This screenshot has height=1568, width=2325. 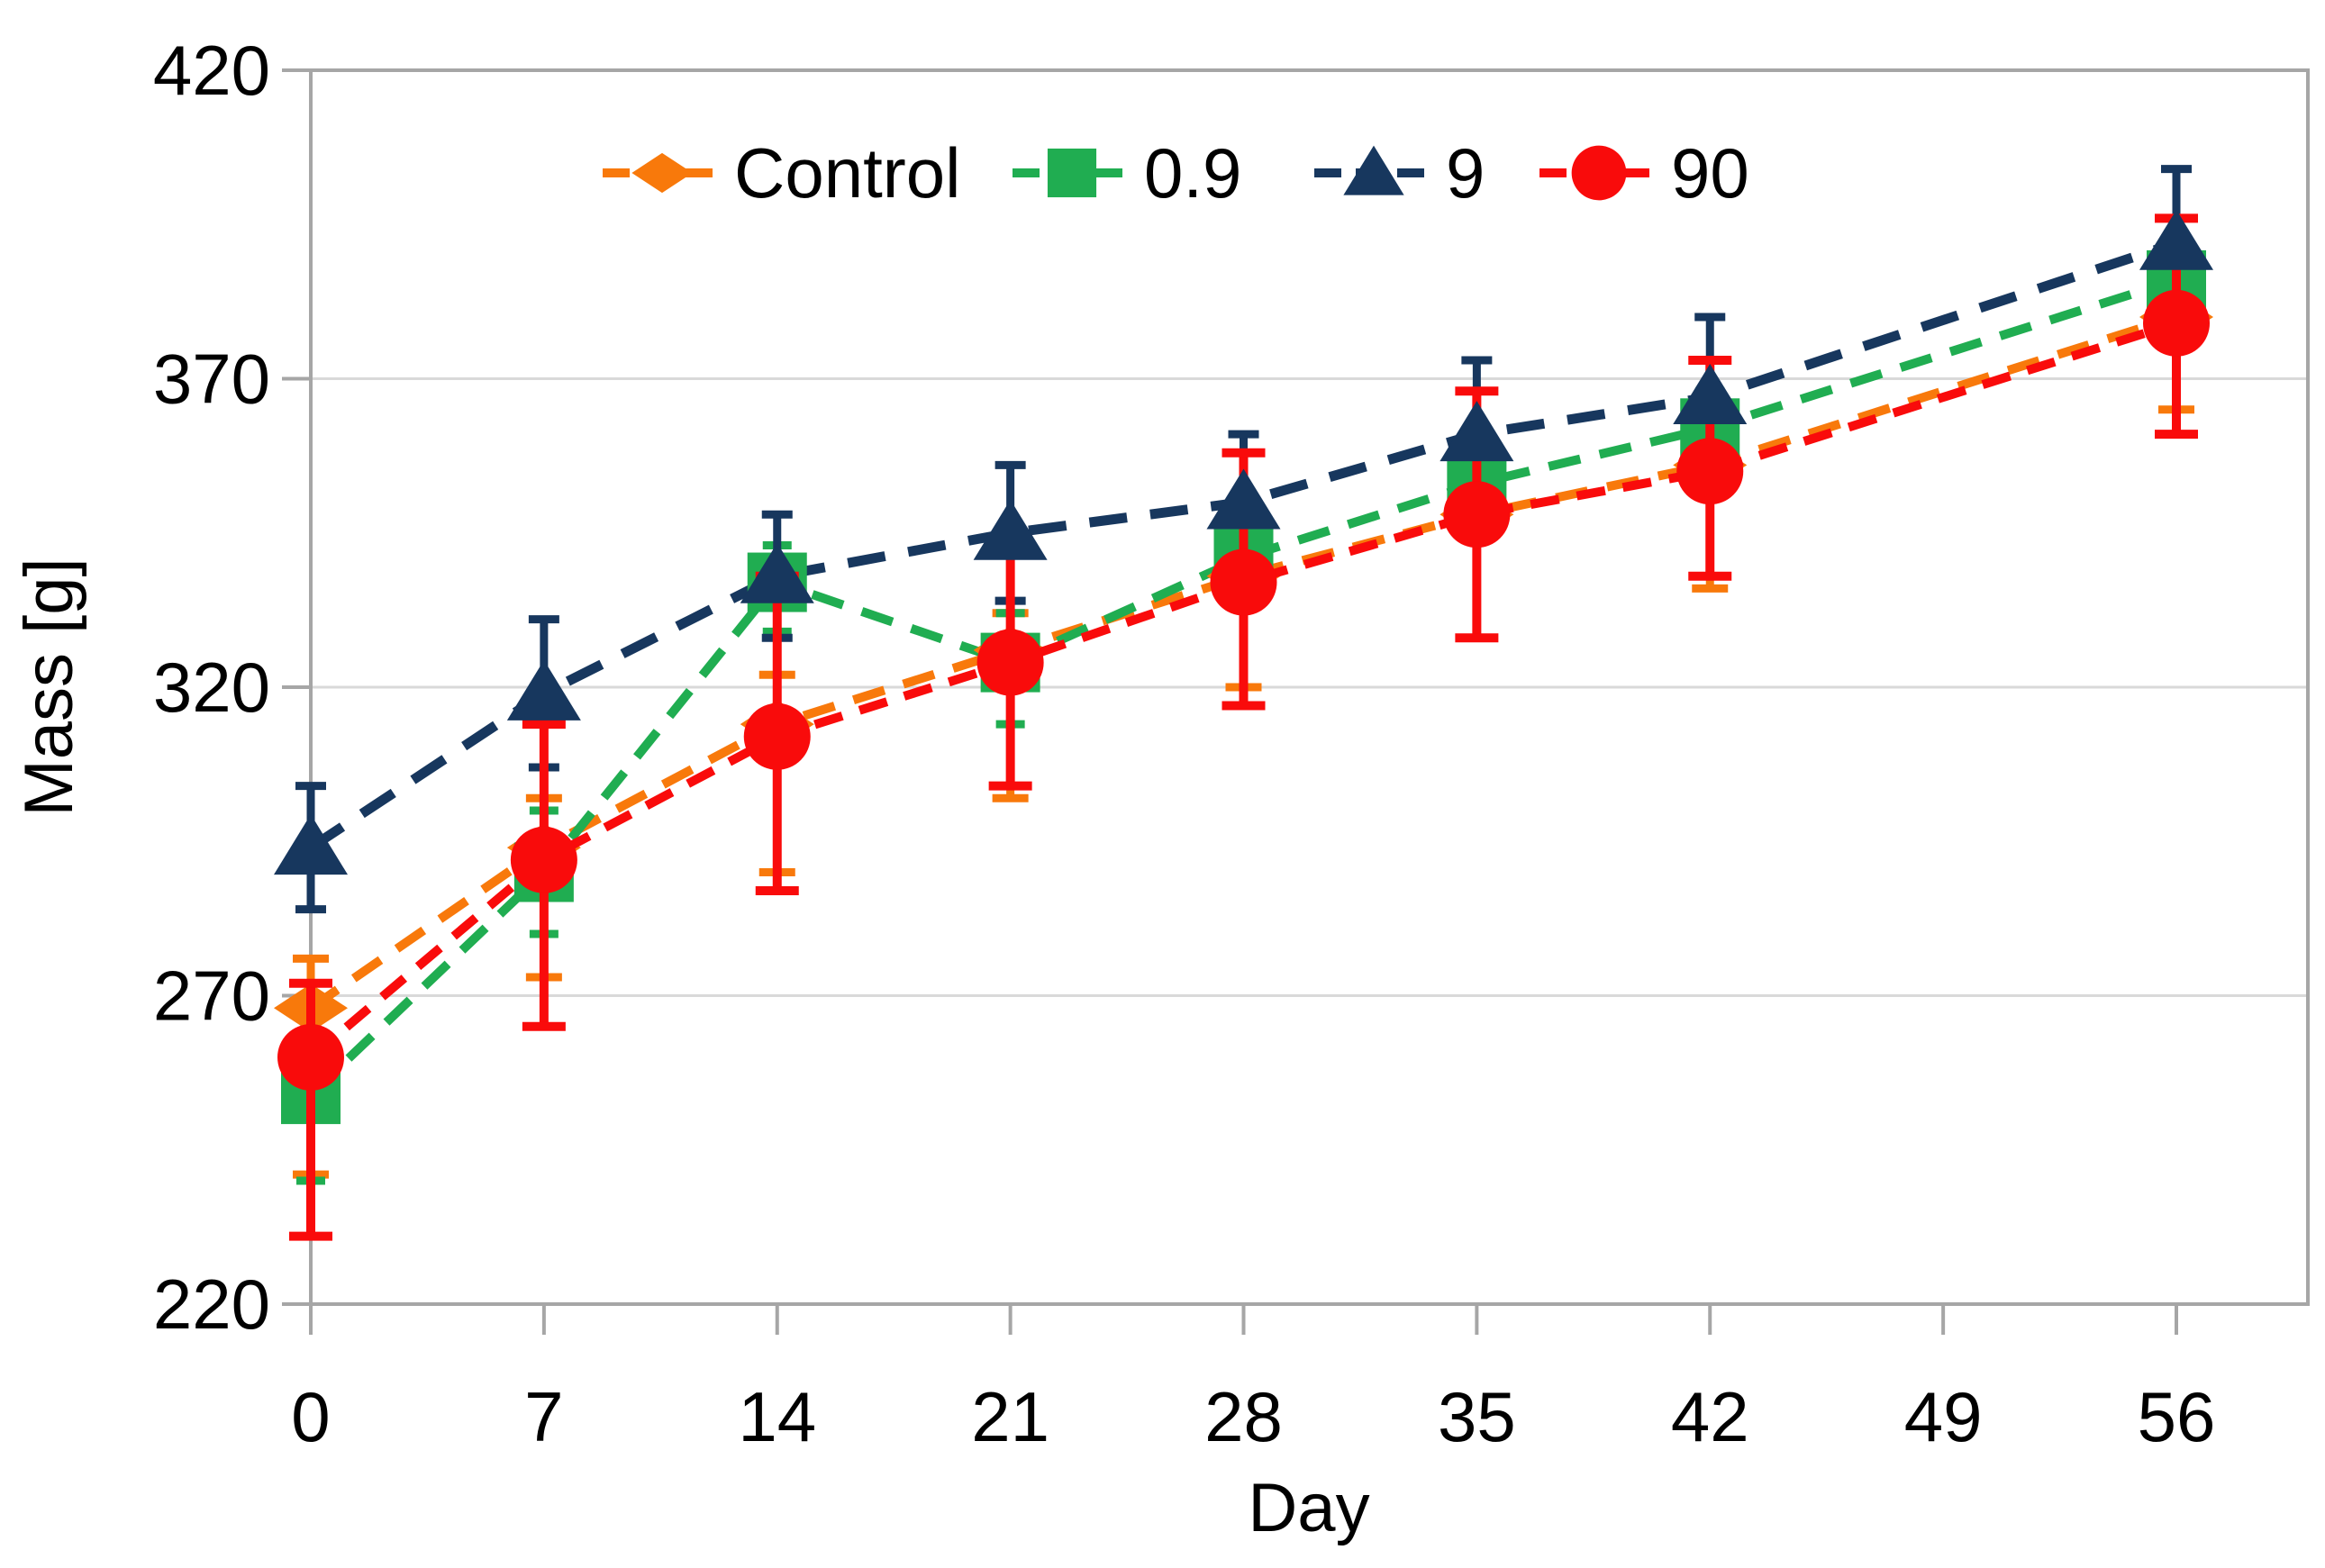 What do you see at coordinates (211, 379) in the screenshot?
I see `y-tick-label: 370` at bounding box center [211, 379].